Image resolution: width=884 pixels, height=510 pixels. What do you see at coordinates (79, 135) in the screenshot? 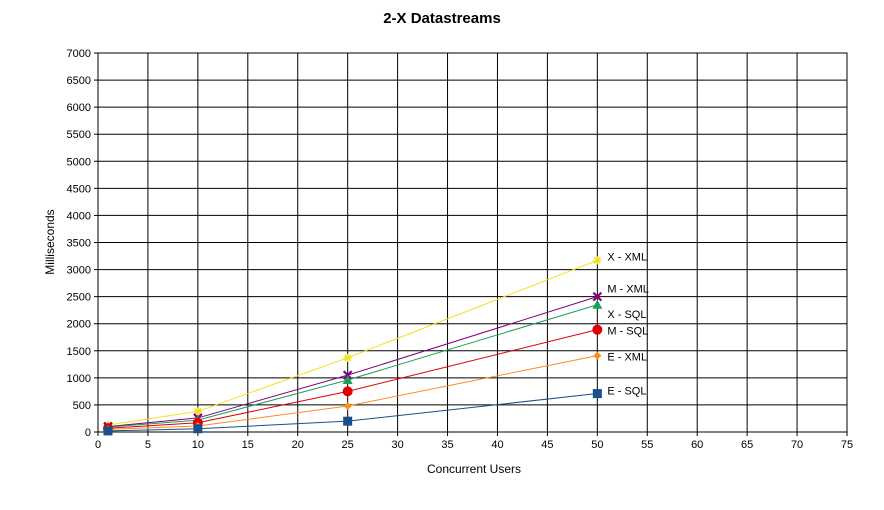
I see `y-tick-label: 5500` at bounding box center [79, 135].